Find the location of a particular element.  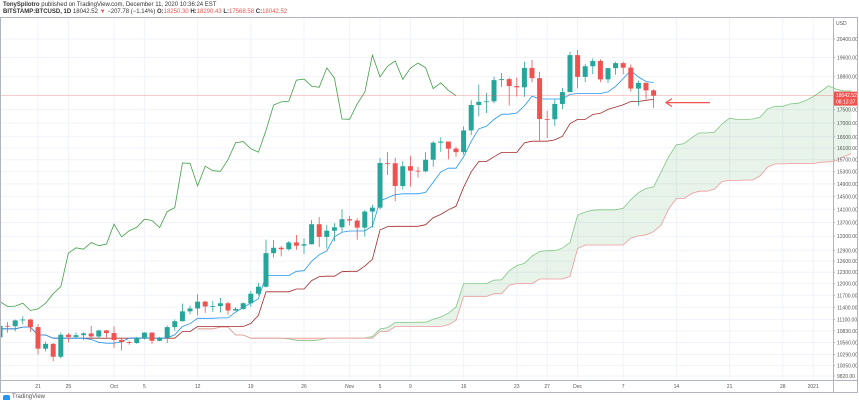

time-tick-label: 7 is located at coordinates (623, 387).